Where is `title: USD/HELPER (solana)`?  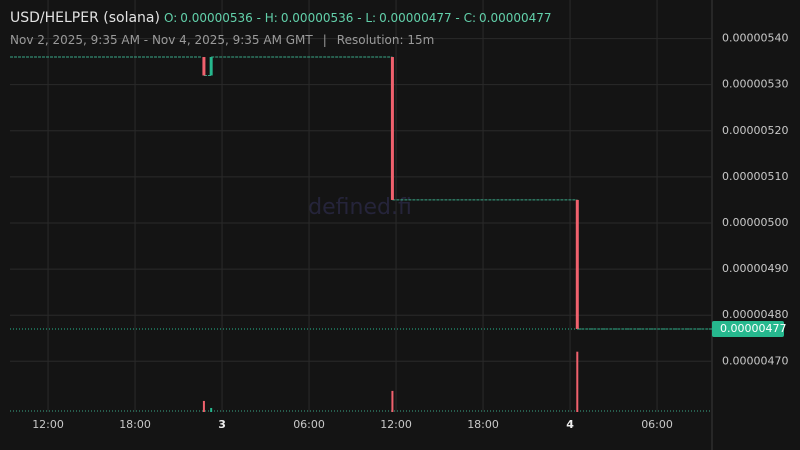 title: USD/HELPER (solana) is located at coordinates (85, 18).